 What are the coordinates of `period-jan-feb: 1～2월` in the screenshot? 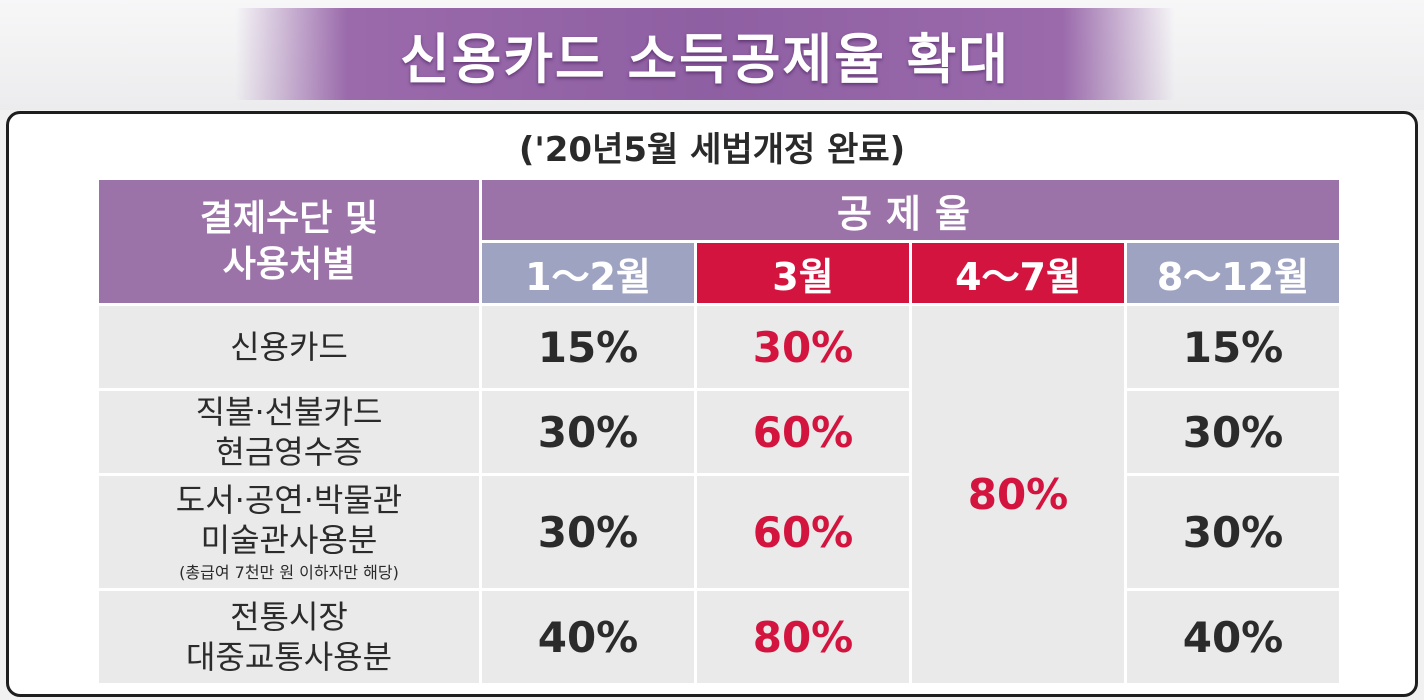 It's located at (588, 273).